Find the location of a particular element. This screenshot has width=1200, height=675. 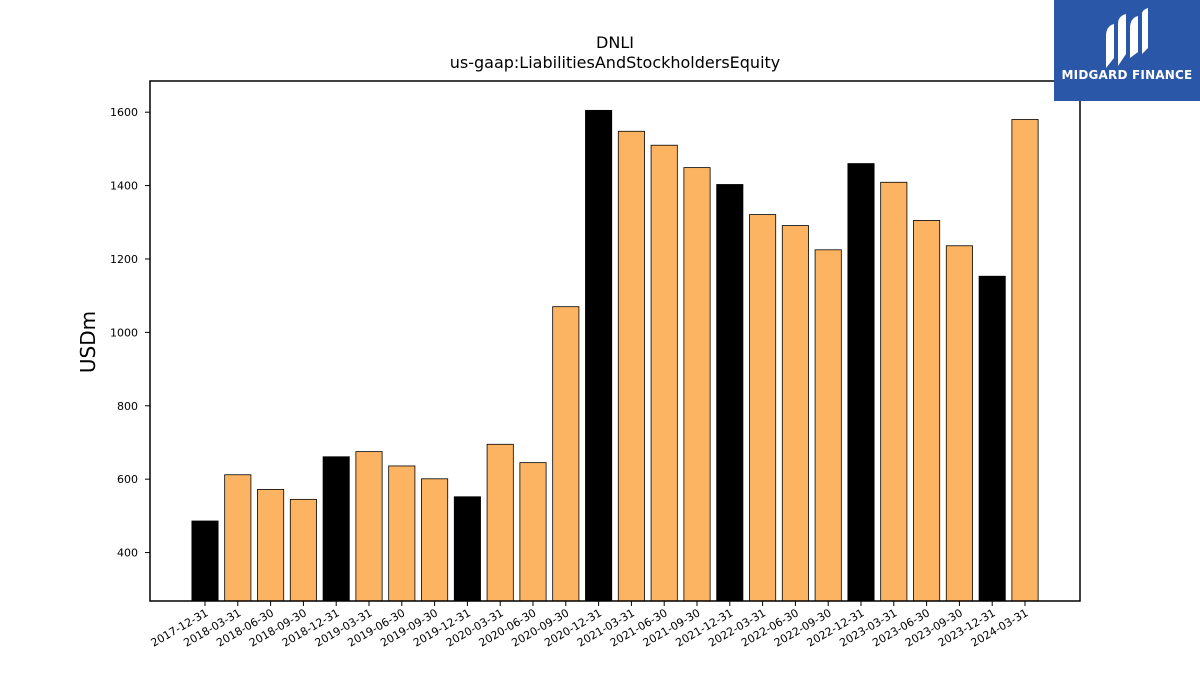

y-tick-label: 400 is located at coordinates (127, 553).